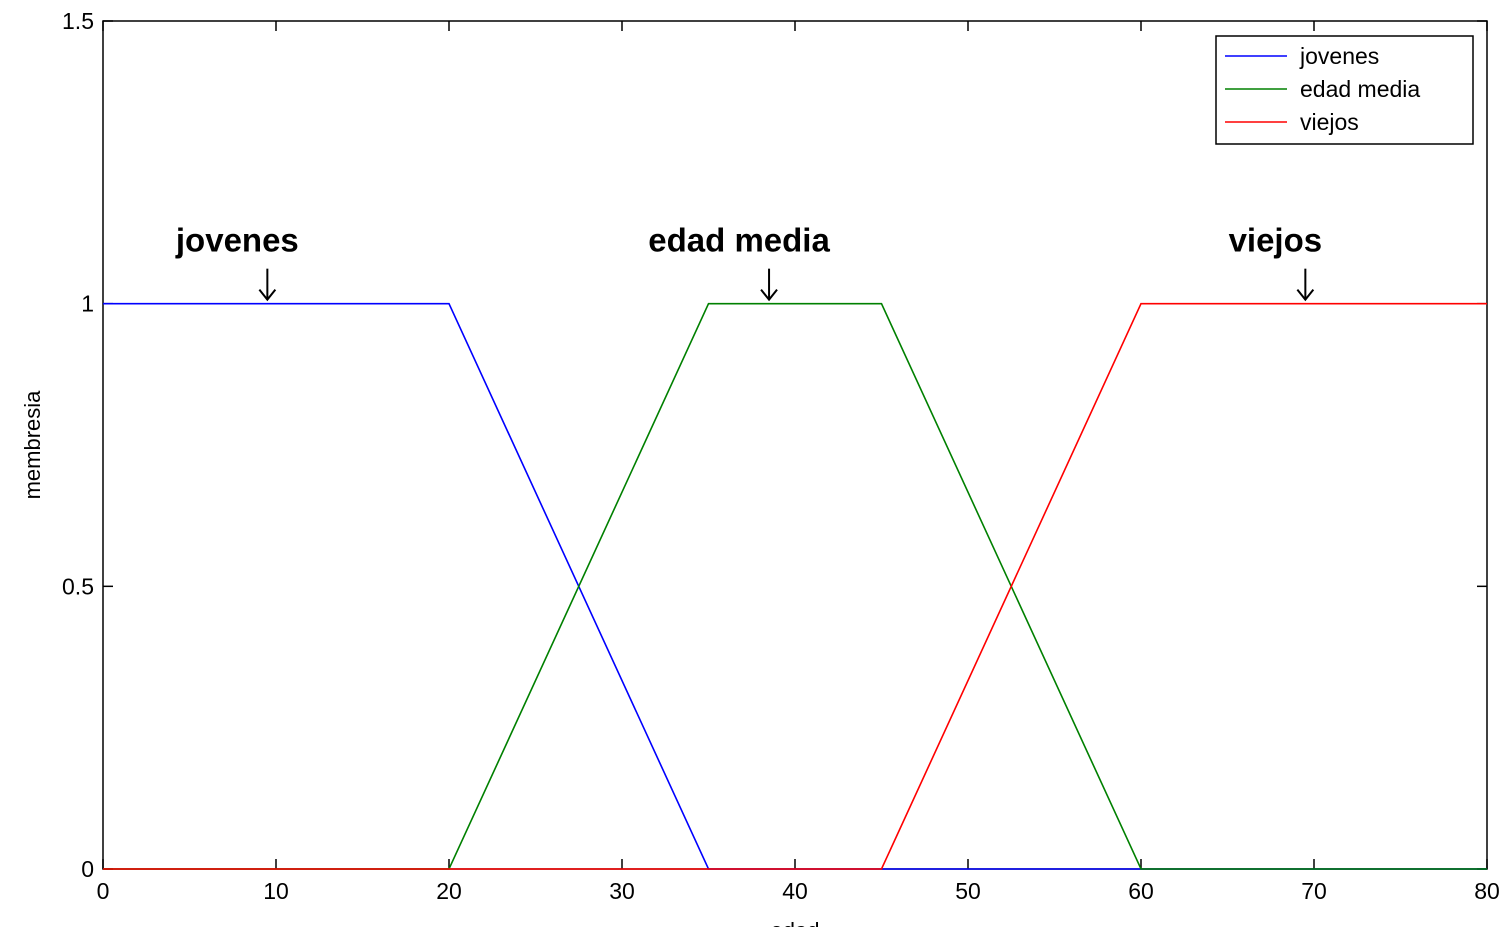  I want to click on annotation-label: edad media, so click(739, 240).